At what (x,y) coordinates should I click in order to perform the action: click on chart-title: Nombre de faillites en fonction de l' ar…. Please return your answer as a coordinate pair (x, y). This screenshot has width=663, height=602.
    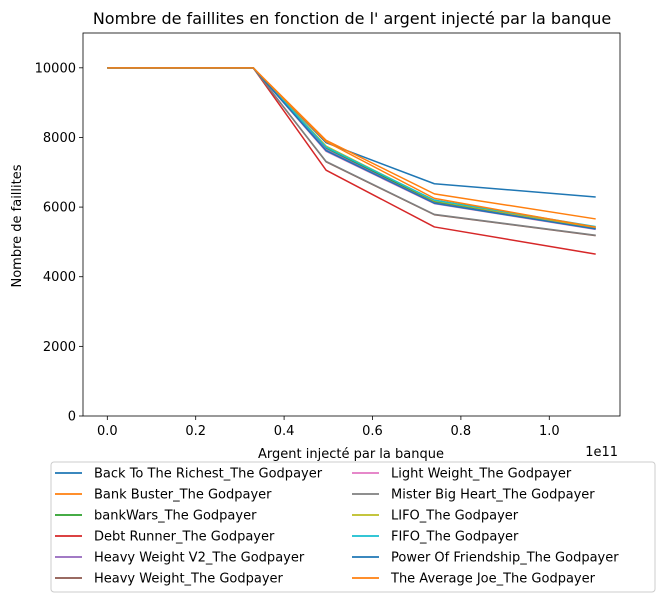
    Looking at the image, I should click on (352, 18).